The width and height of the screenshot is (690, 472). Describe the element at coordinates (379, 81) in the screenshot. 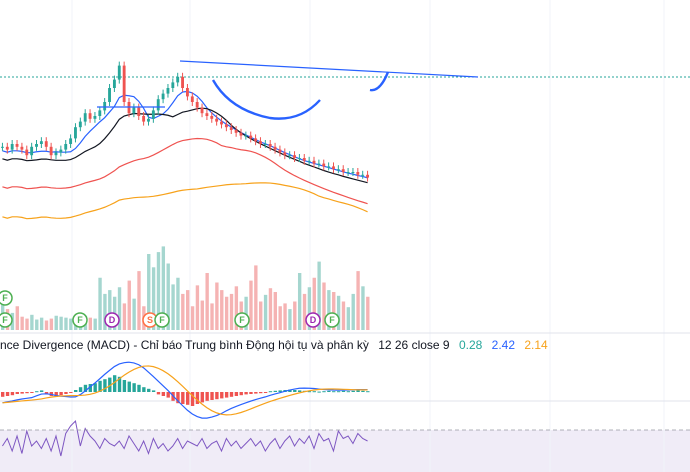

I see `handle-curve` at that location.